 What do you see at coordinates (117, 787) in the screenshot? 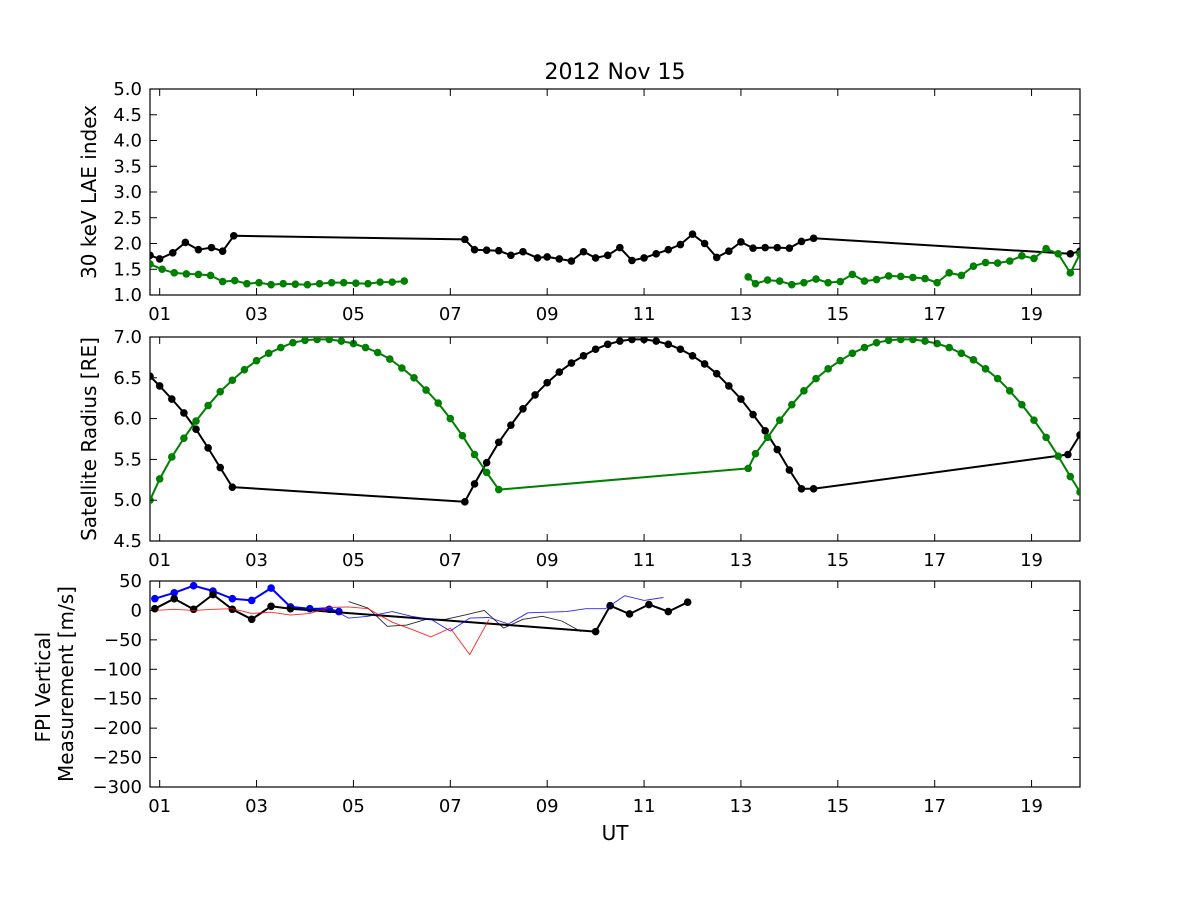
I see `y-tick-label: −300` at bounding box center [117, 787].